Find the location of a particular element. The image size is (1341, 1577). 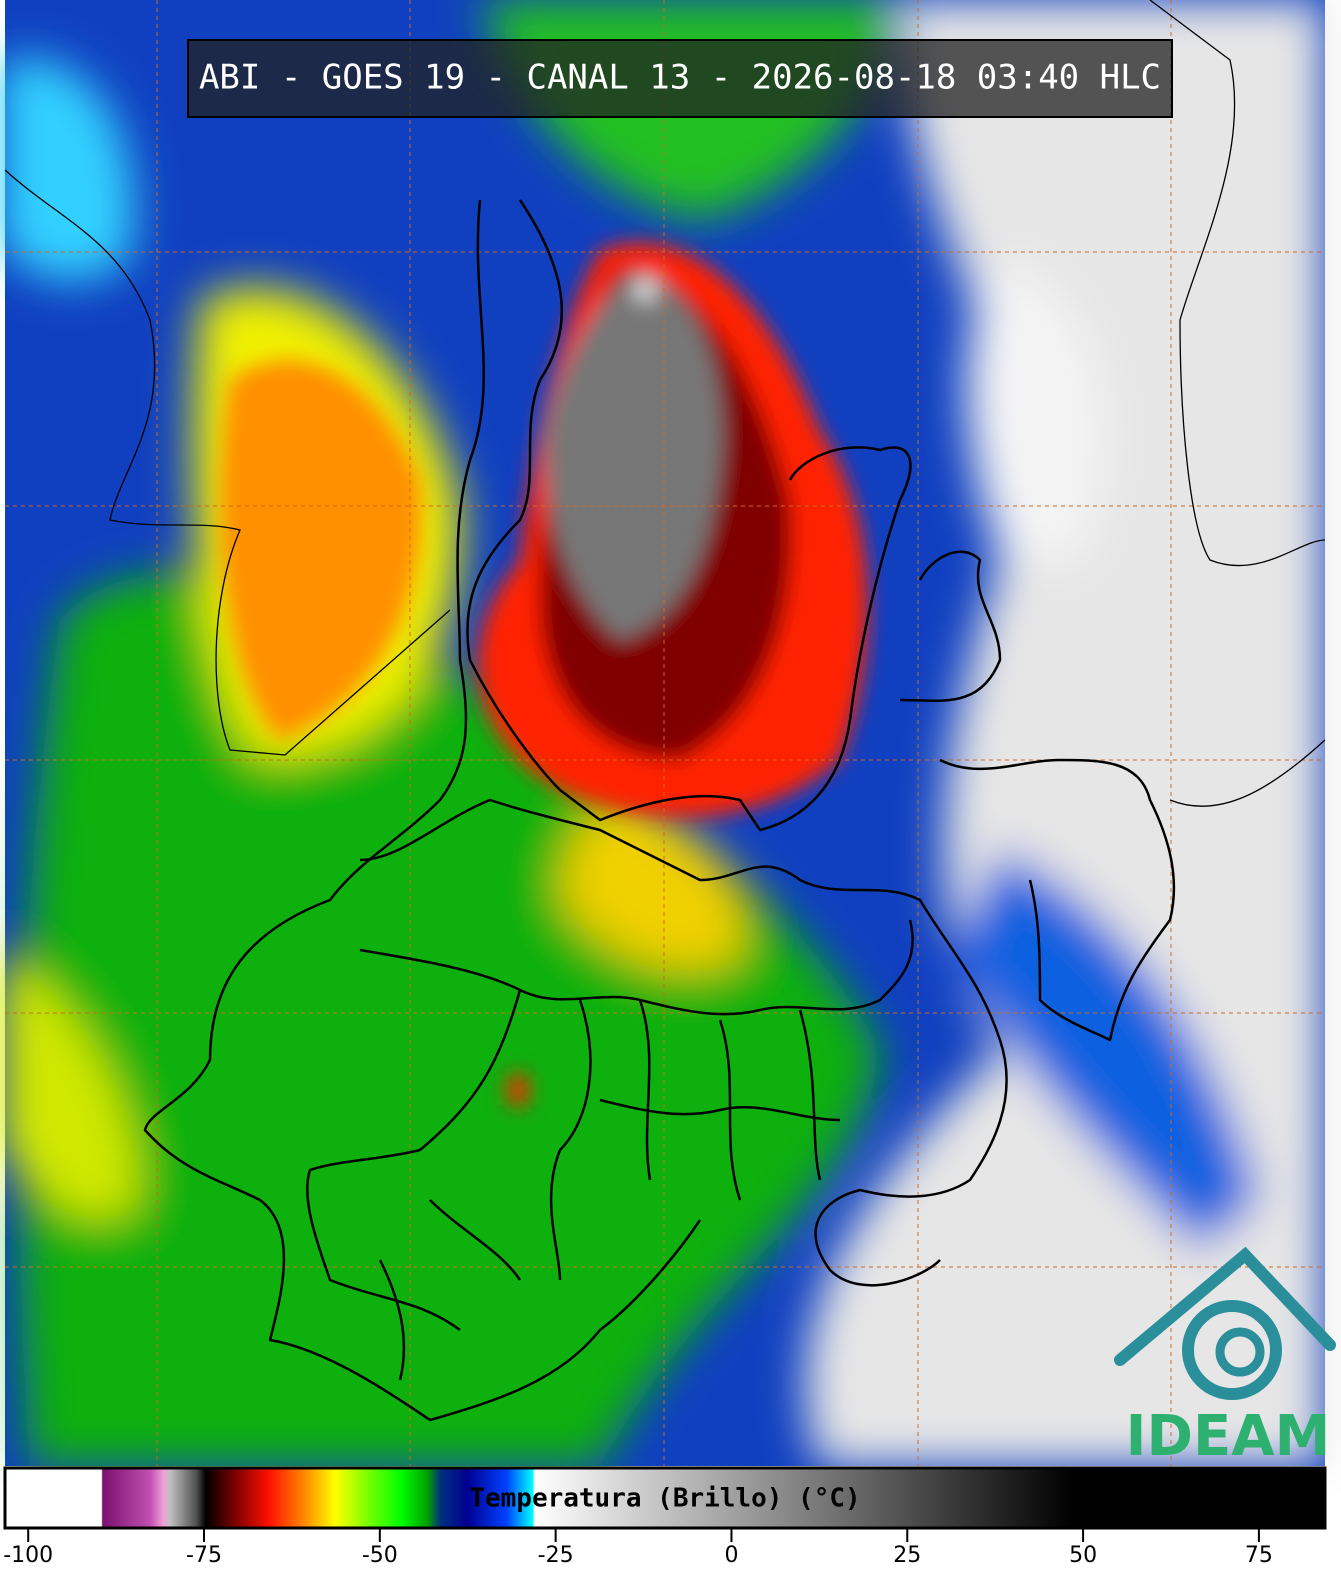

colorbar-label: Temperatura (Brillo) (°C) is located at coordinates (664, 1499).